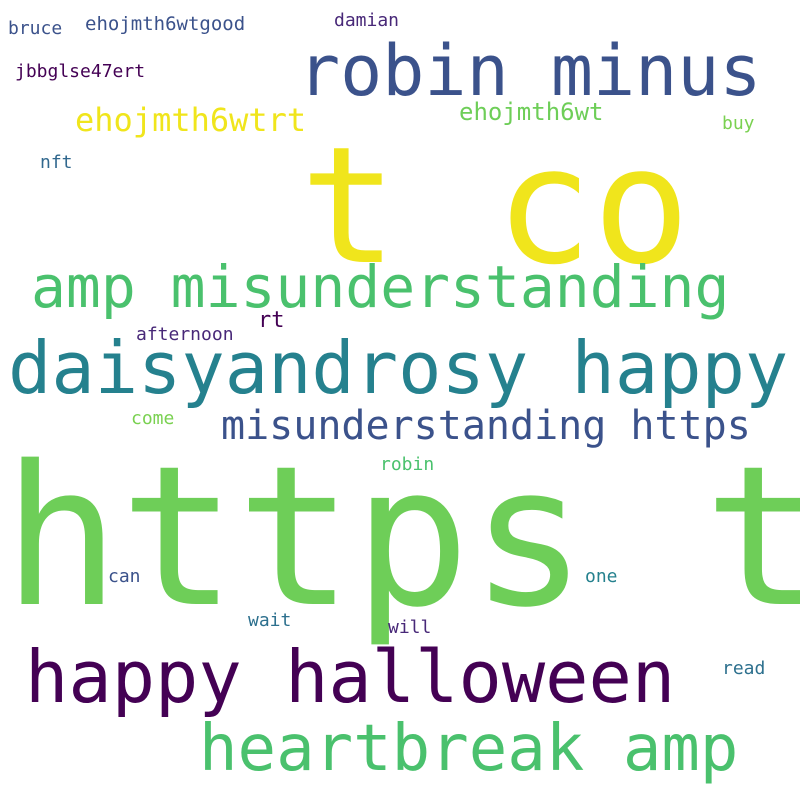 Image resolution: width=800 pixels, height=800 pixels. Describe the element at coordinates (486, 426) in the screenshot. I see `word-misunderstanding-https: misunderstanding https` at that location.